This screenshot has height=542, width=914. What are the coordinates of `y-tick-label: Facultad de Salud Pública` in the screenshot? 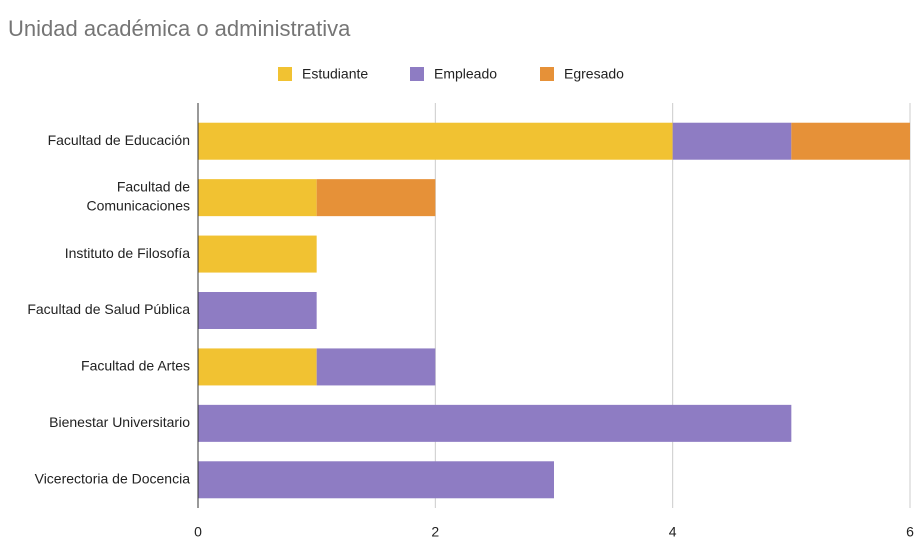 It's located at (108, 309).